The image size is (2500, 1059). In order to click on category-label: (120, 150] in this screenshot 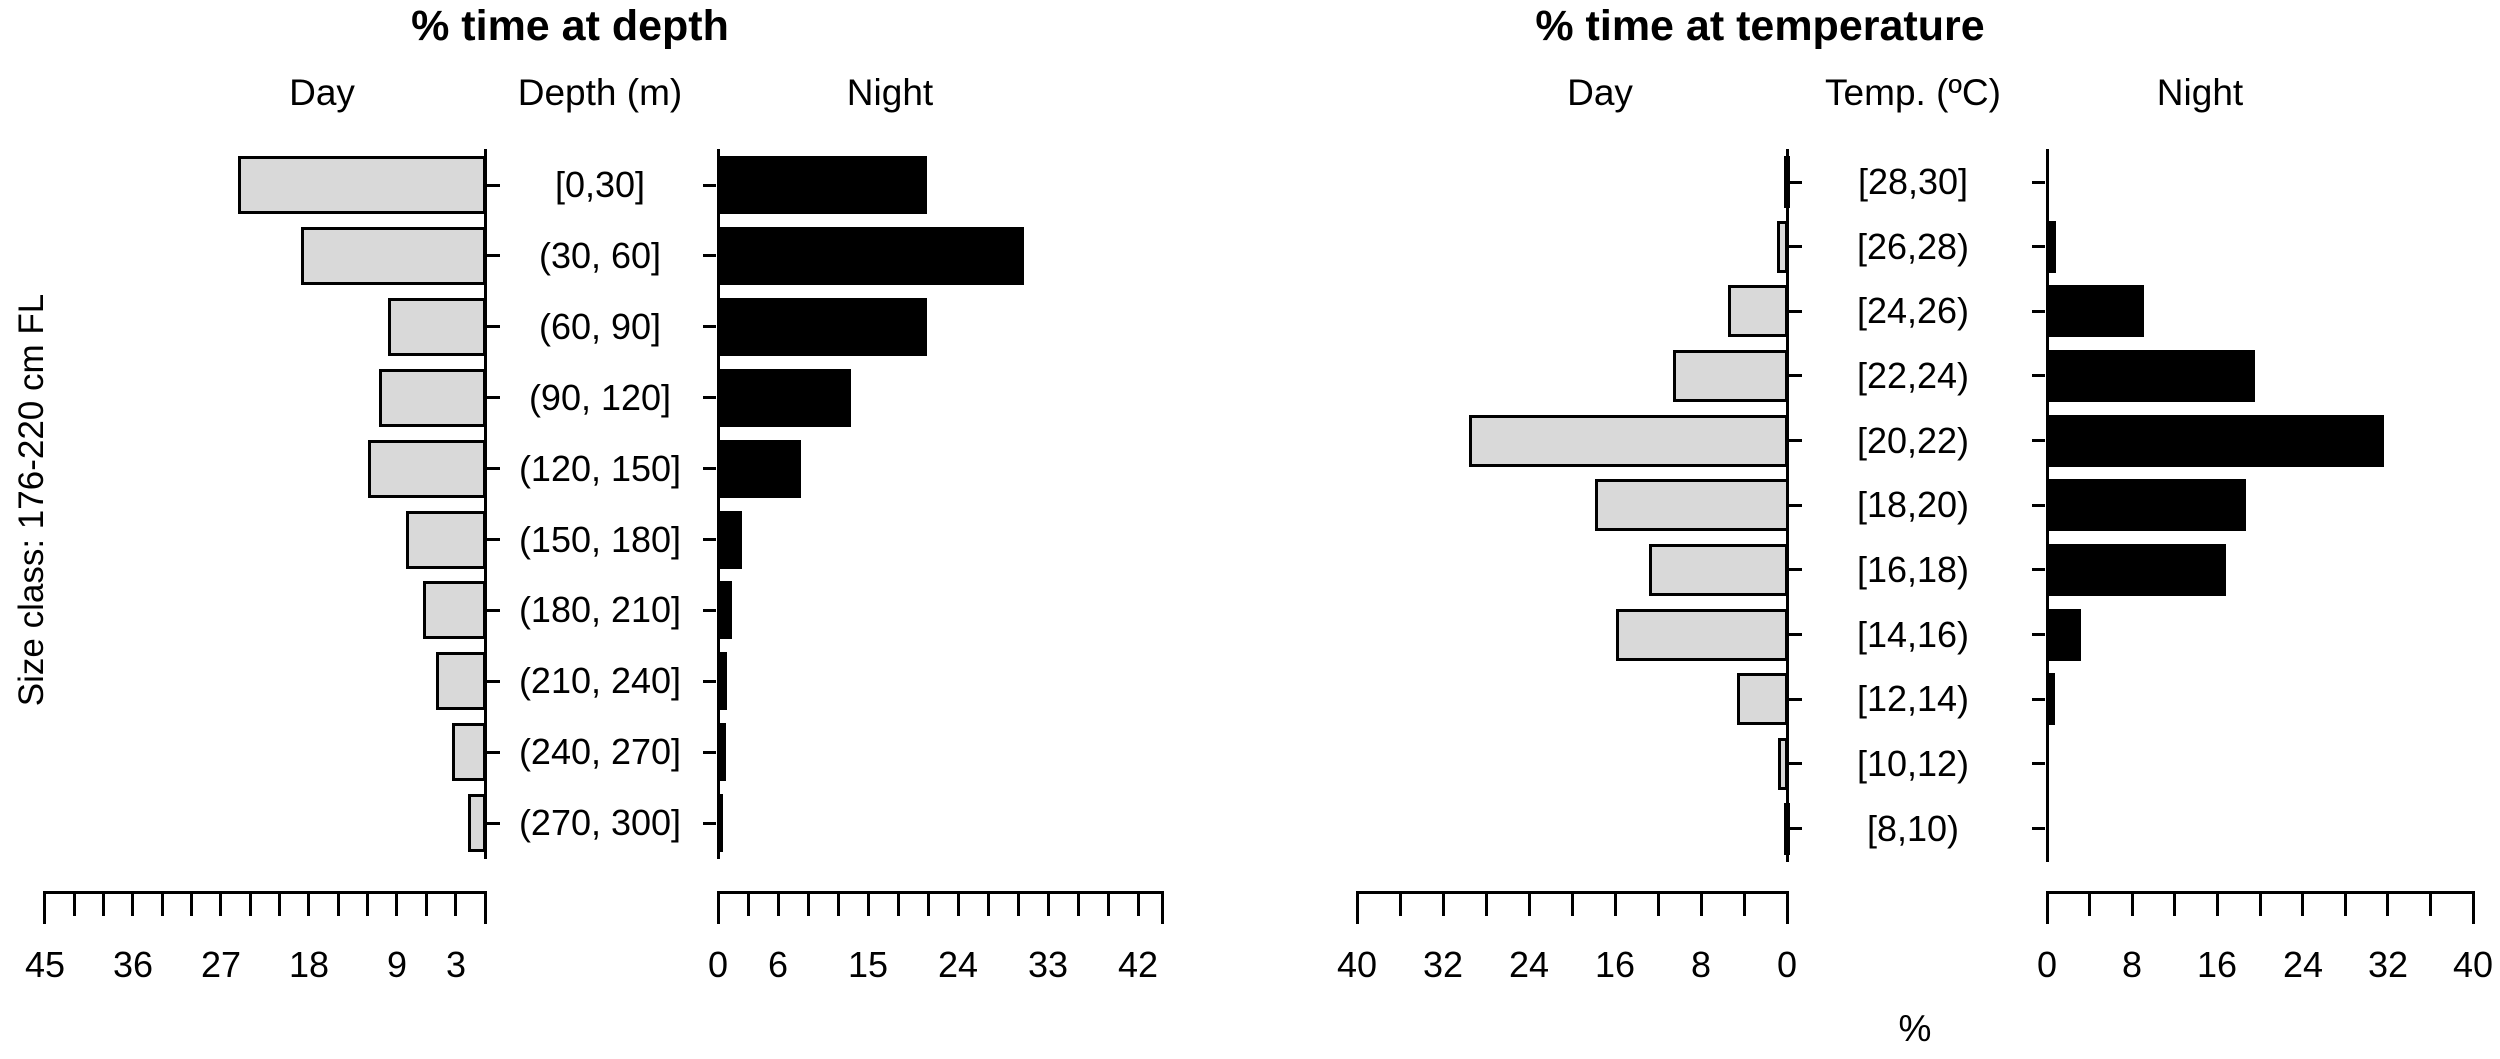, I will do `click(600, 468)`.